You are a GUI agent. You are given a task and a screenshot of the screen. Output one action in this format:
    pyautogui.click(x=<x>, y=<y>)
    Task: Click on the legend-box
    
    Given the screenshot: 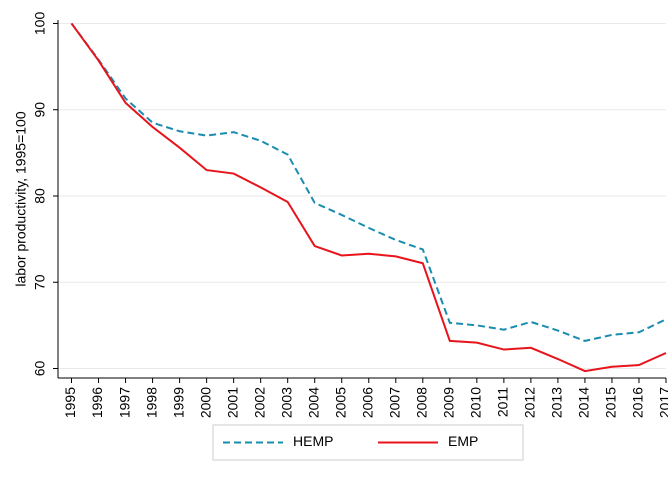 What is the action you would take?
    pyautogui.click(x=368, y=442)
    